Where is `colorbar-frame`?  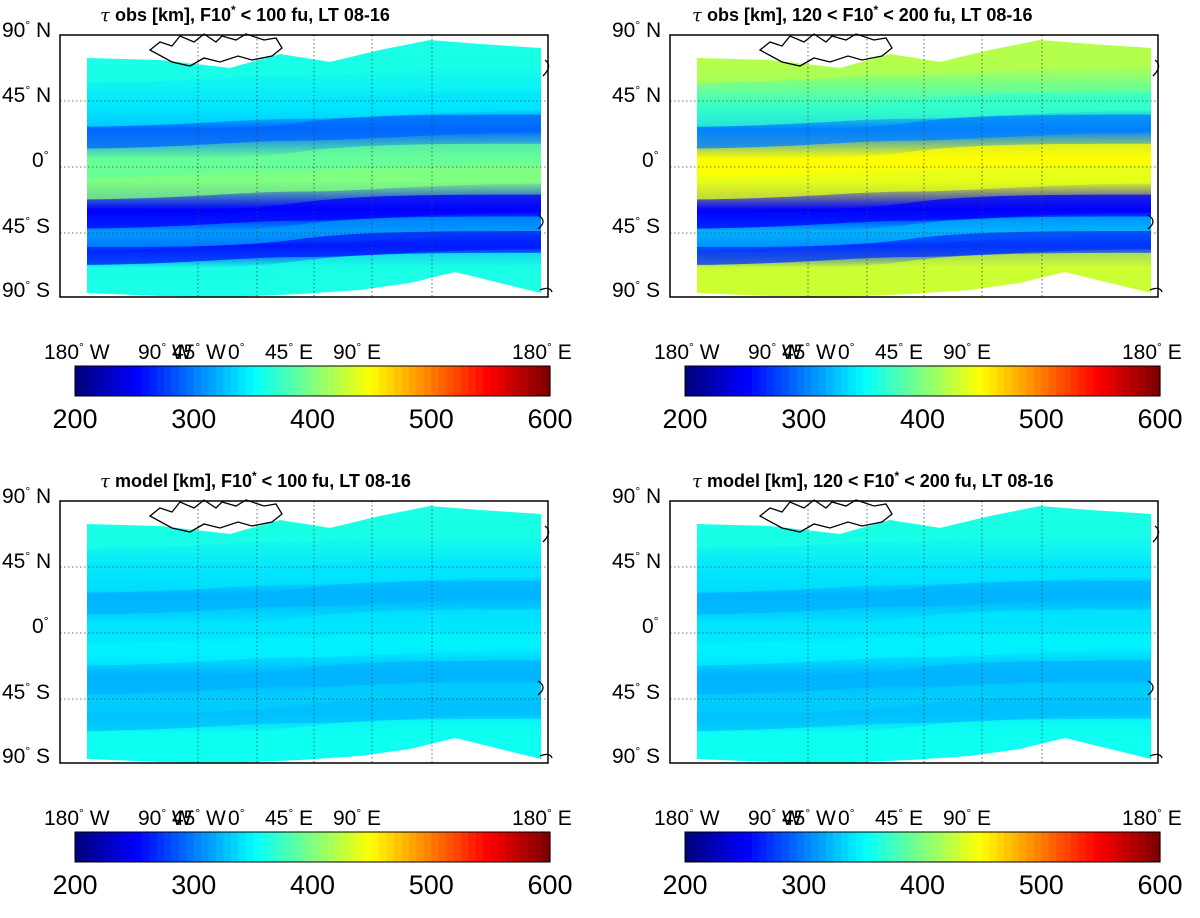
colorbar-frame is located at coordinates (922, 847).